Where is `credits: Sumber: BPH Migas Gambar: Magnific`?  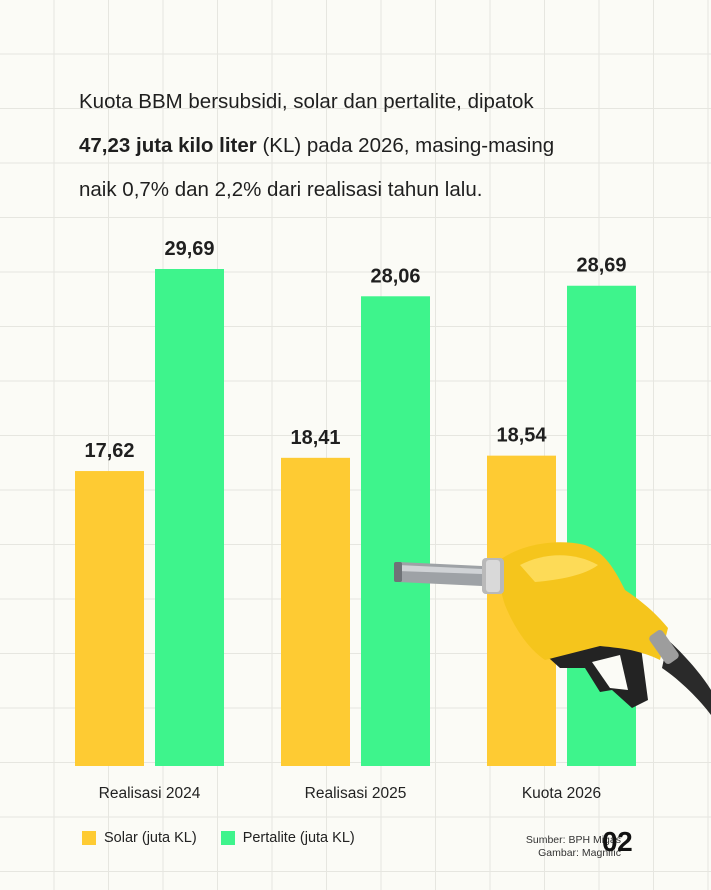 credits: Sumber: BPH Migas Gambar: Magnific is located at coordinates (573, 847).